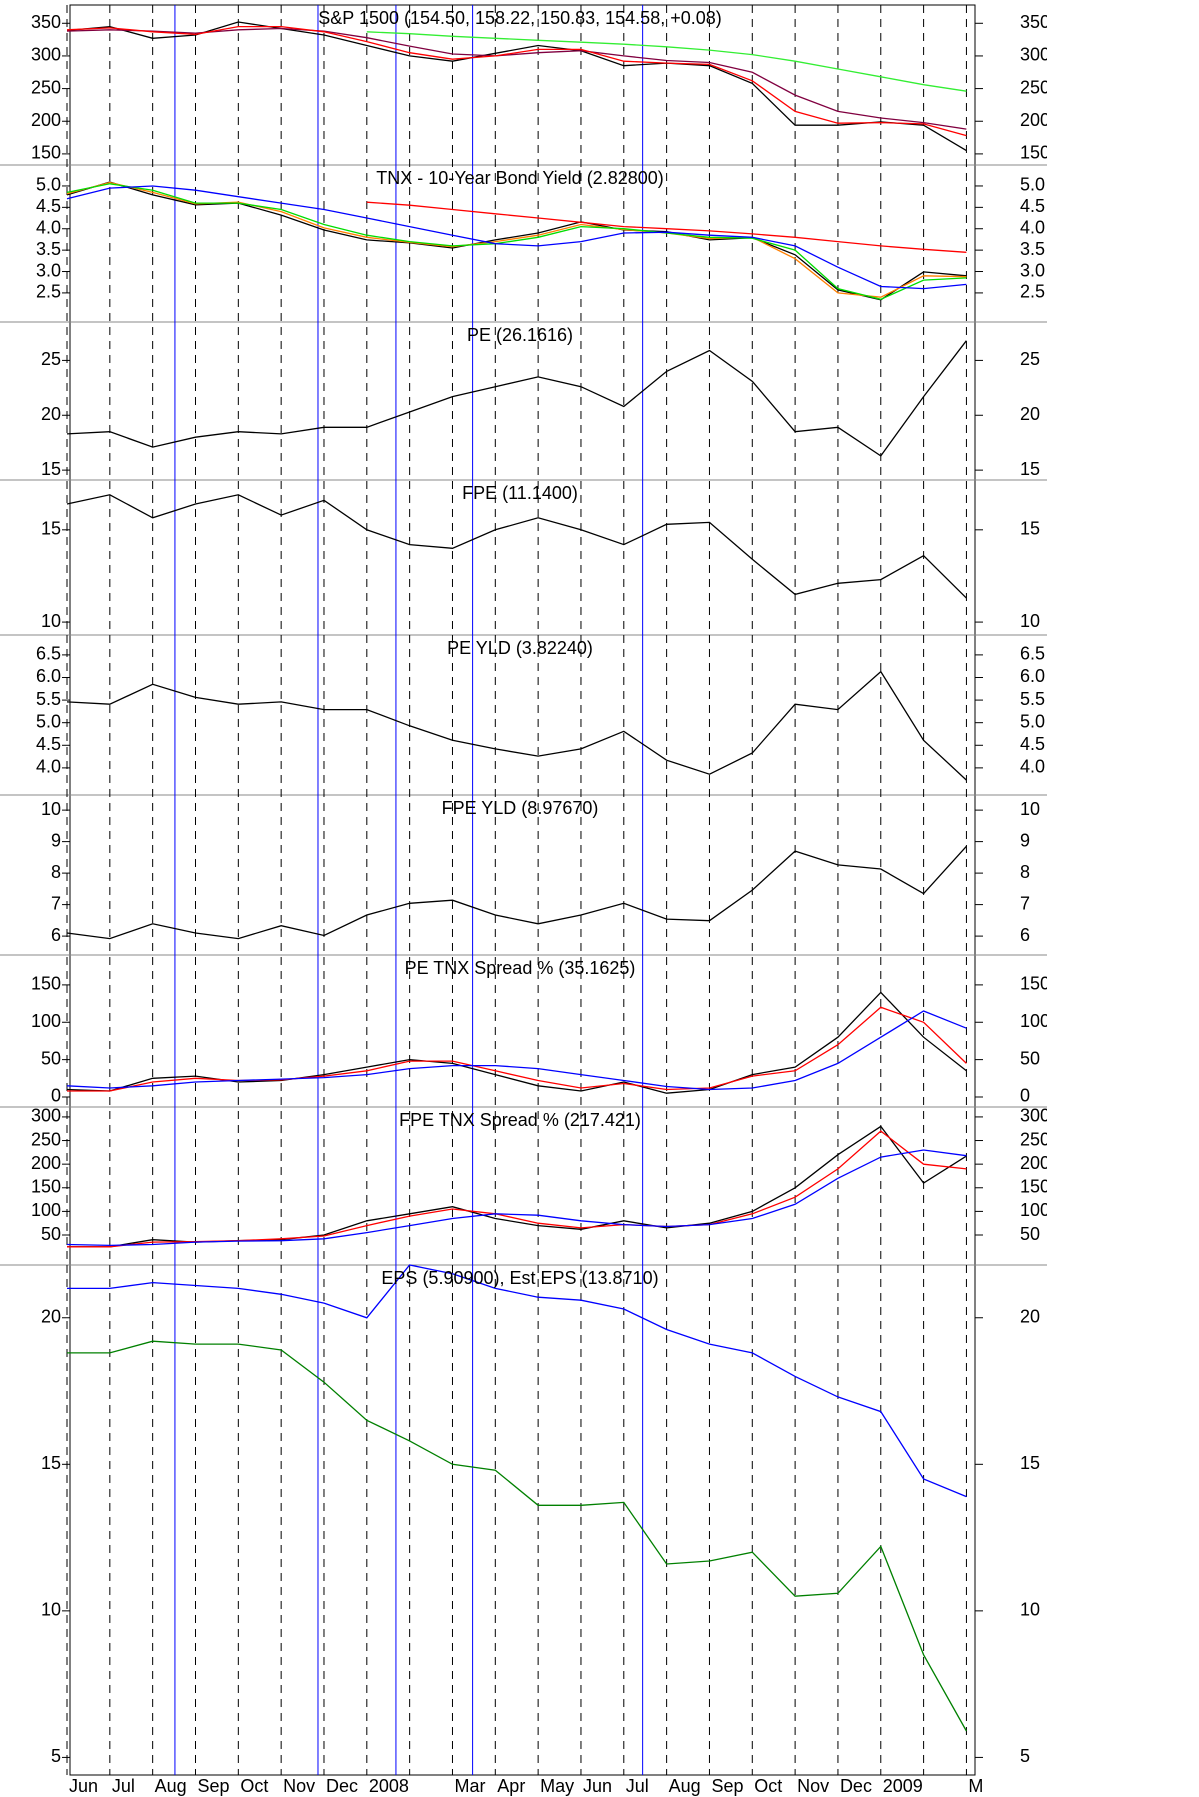 This screenshot has height=1797, width=1199. Describe the element at coordinates (56, 935) in the screenshot. I see `y-tick-label: 6` at that location.